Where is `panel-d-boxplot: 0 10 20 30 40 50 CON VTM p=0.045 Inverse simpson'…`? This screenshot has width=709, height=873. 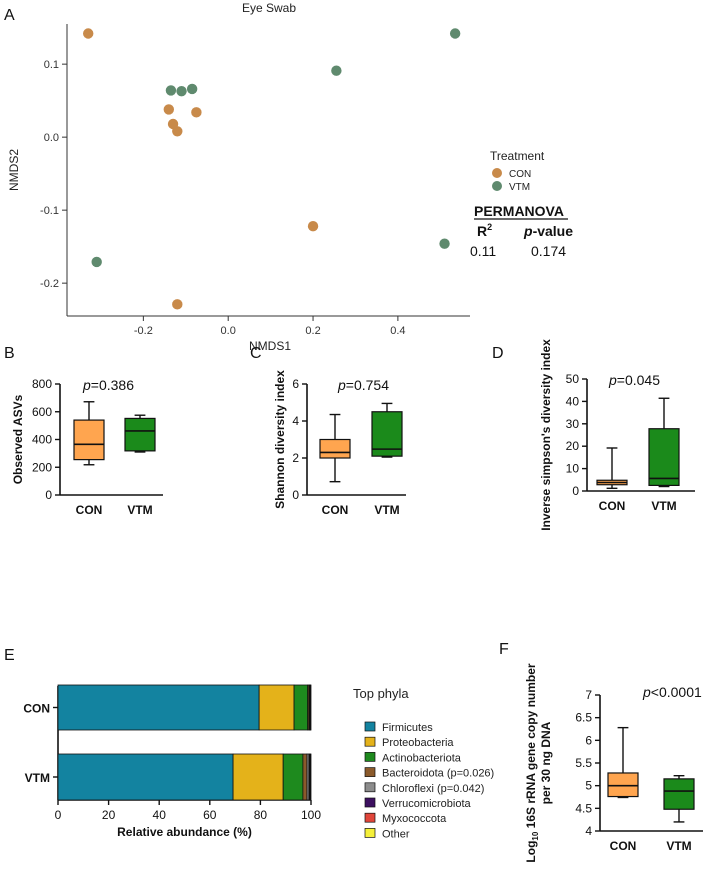 panel-d-boxplot: 0 10 20 30 40 50 CON VTM p=0.045 Inverse simpson'… is located at coordinates (617, 435).